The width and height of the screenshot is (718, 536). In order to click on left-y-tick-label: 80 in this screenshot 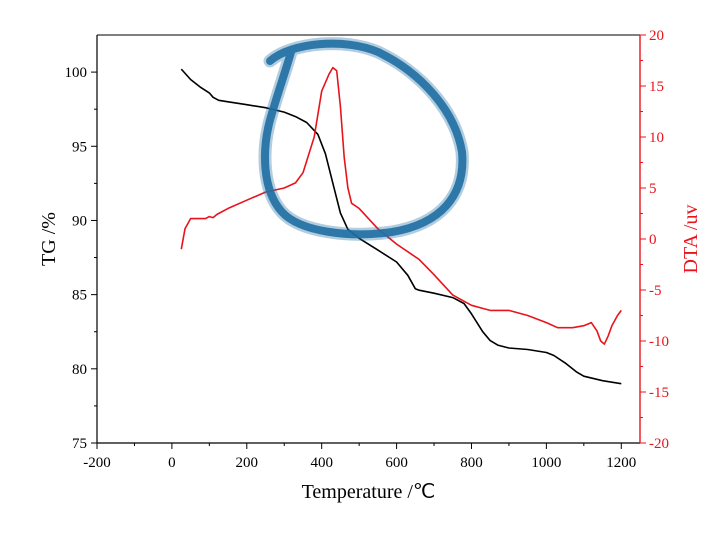, I will do `click(79, 370)`.